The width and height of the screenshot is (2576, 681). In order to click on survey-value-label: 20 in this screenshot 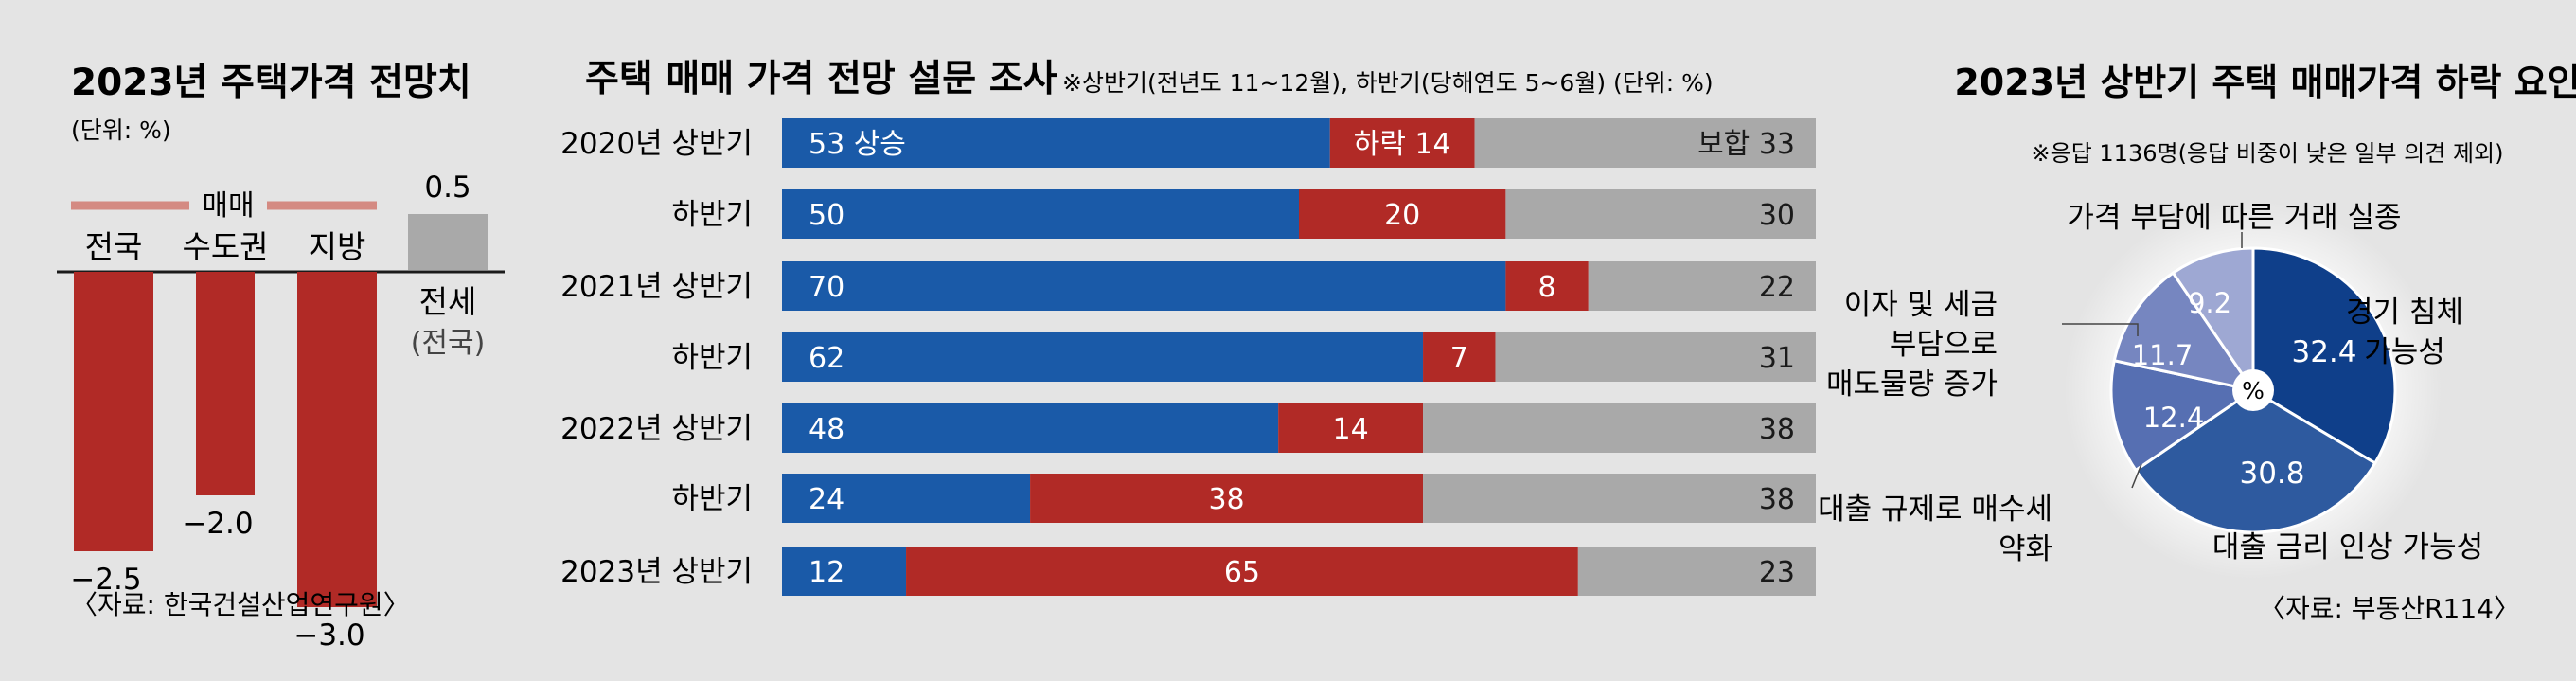, I will do `click(1402, 215)`.